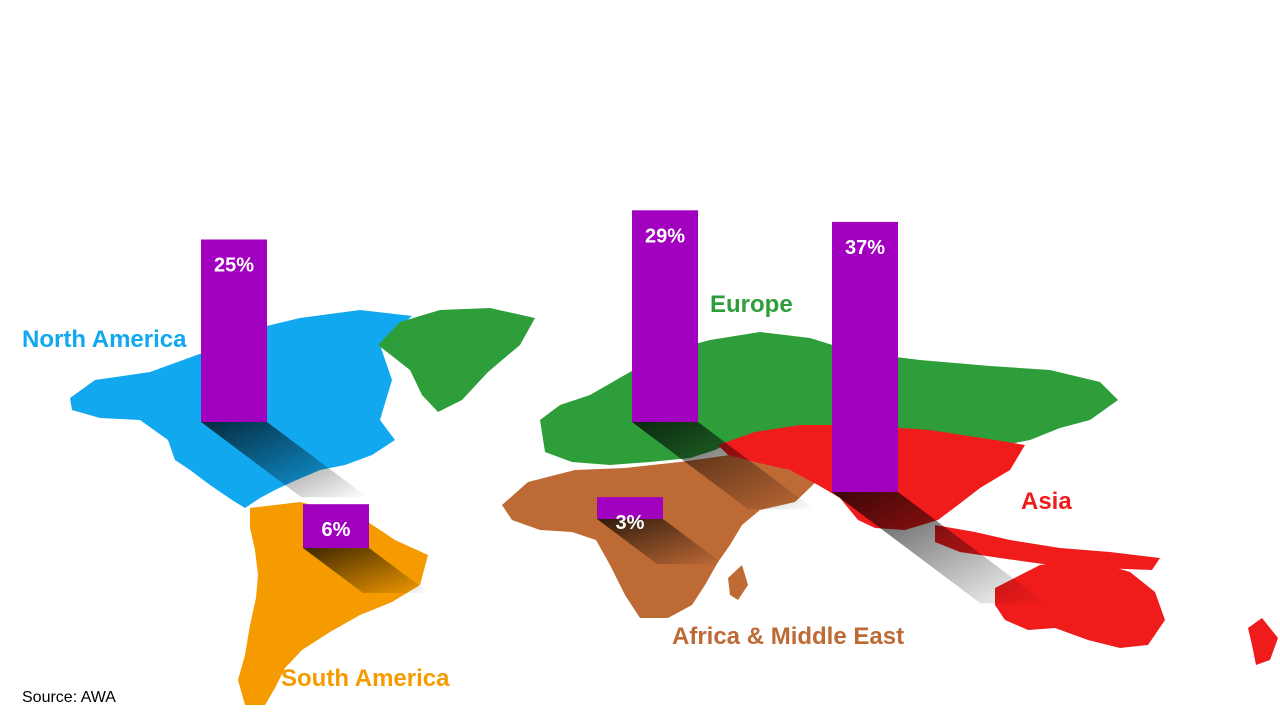 Image resolution: width=1280 pixels, height=725 pixels. Describe the element at coordinates (336, 530) in the screenshot. I see `bar-value-label-south-america: 6%` at that location.